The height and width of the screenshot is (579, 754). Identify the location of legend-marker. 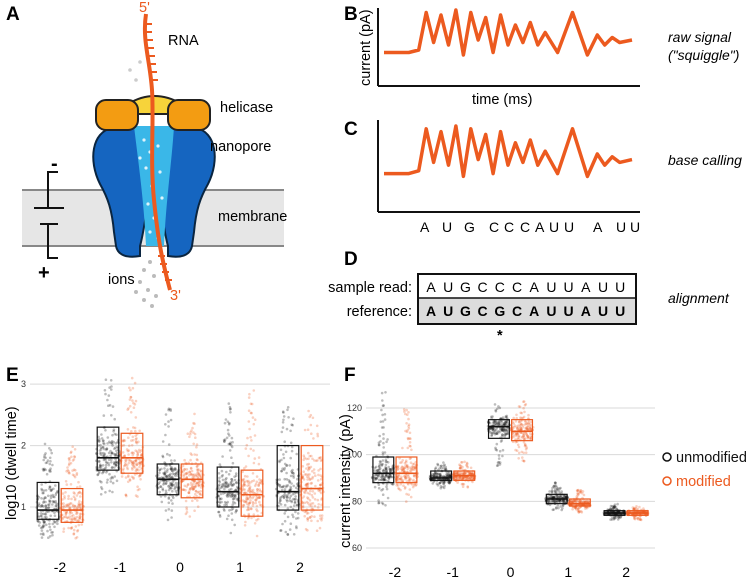
(667, 457).